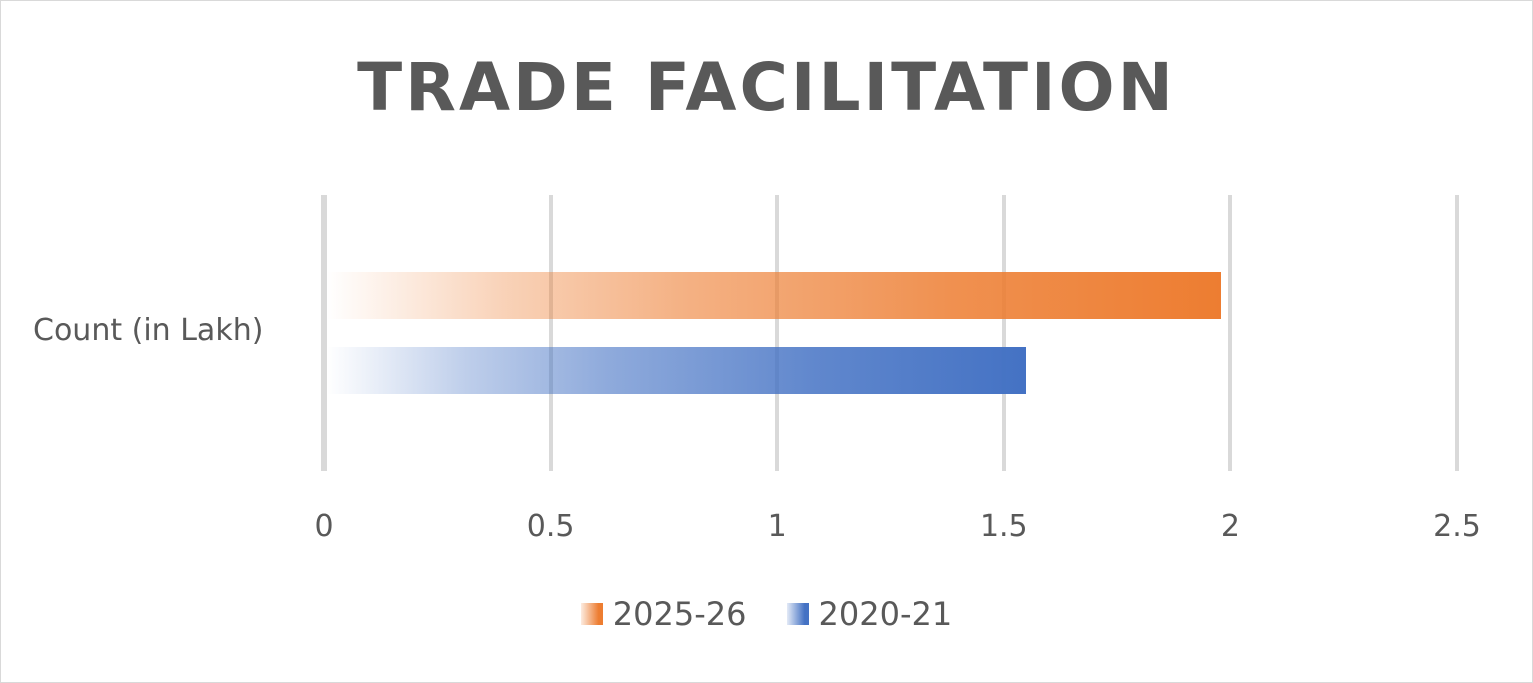 The image size is (1533, 683). I want to click on category-label: Count (in Lakh), so click(148, 330).